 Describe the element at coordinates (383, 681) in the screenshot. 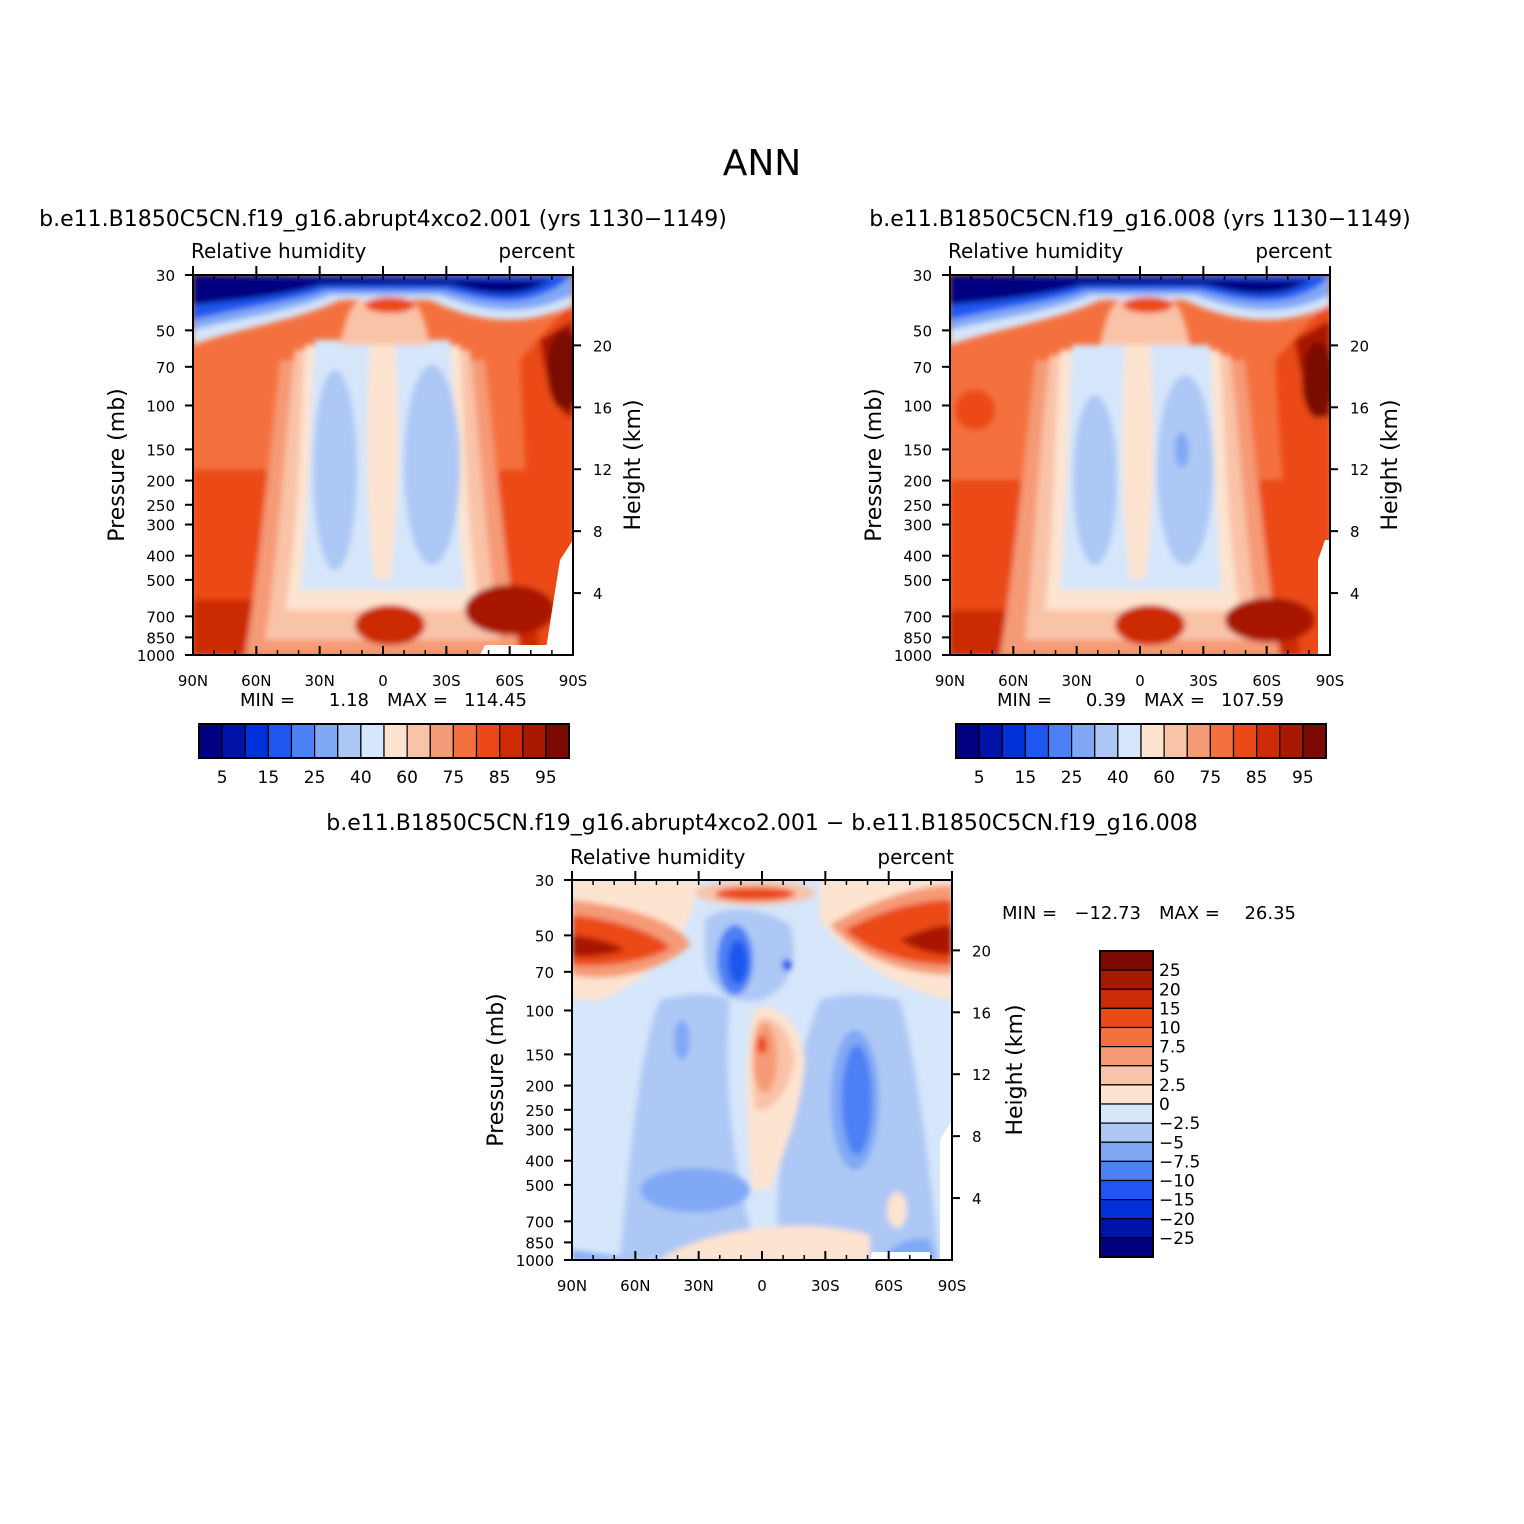

I see `x-tick-label: 0` at that location.